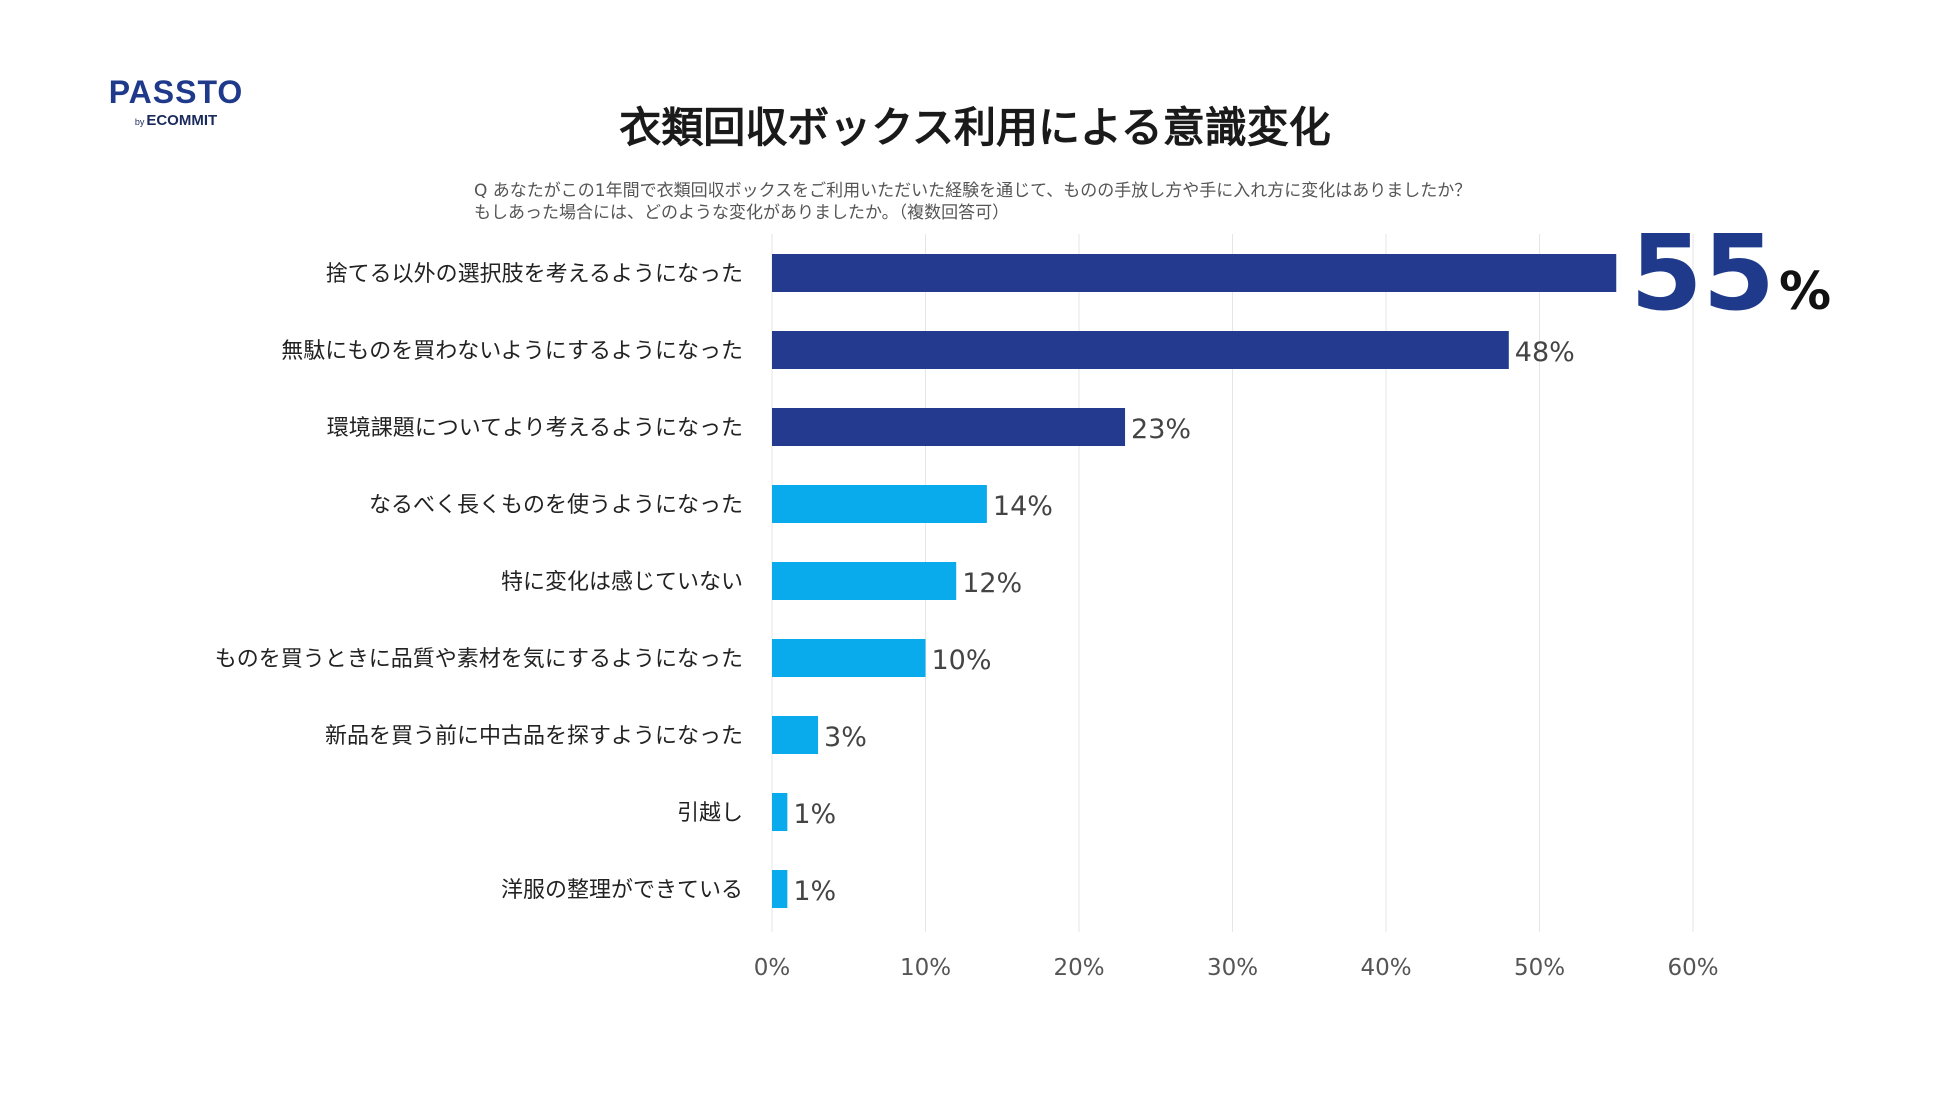 This screenshot has width=1950, height=1097. Describe the element at coordinates (962, 660) in the screenshot. I see `value-label: 10%` at that location.